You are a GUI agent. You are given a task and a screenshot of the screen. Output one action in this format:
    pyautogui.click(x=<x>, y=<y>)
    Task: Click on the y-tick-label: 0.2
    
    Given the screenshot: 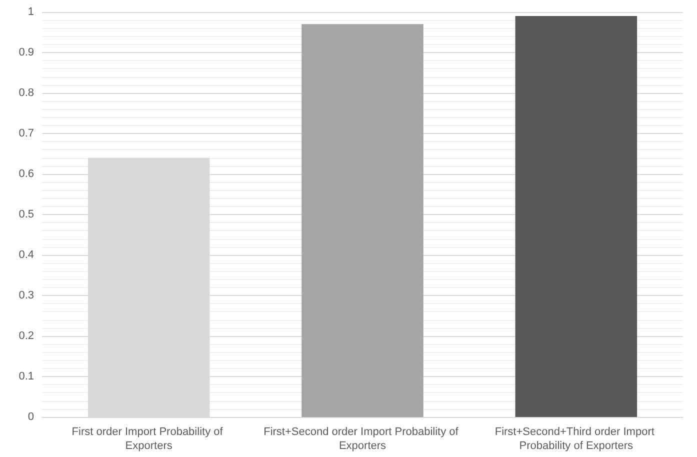 What is the action you would take?
    pyautogui.click(x=26, y=336)
    